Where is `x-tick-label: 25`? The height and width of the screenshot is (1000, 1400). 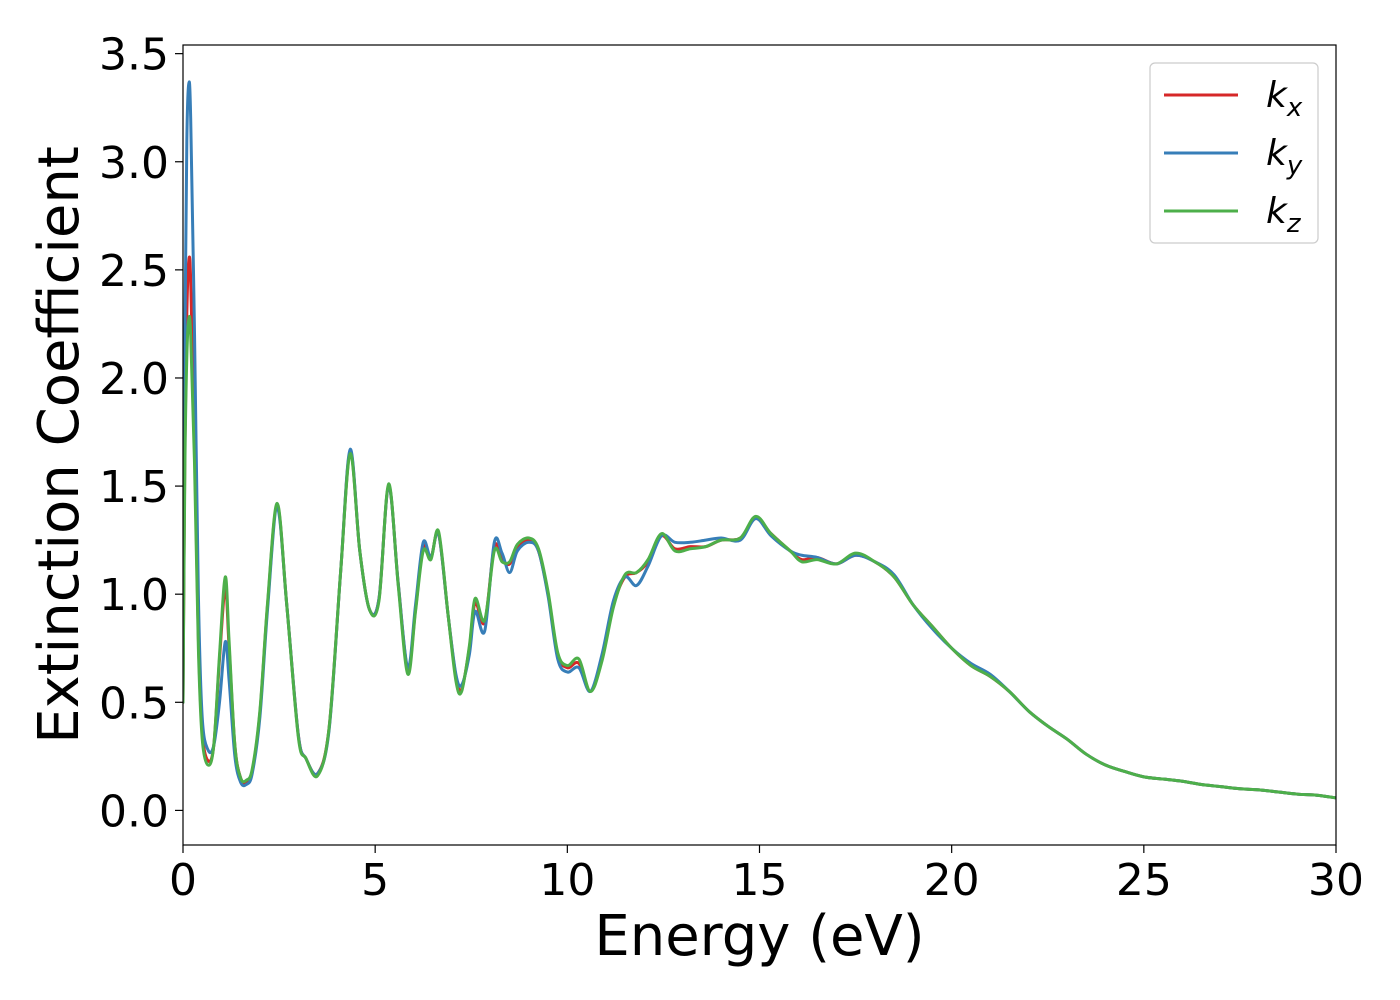 x-tick-label: 25 is located at coordinates (1144, 880).